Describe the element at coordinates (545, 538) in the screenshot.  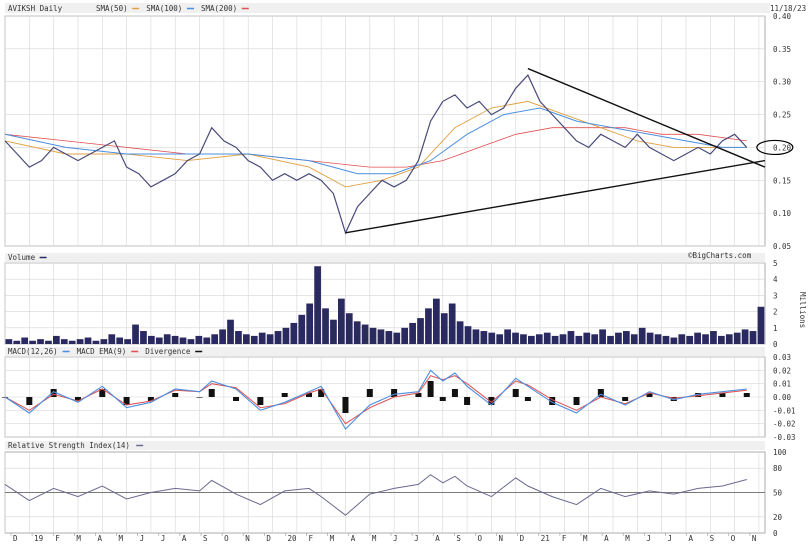
I see `x-tick-label: 21` at that location.